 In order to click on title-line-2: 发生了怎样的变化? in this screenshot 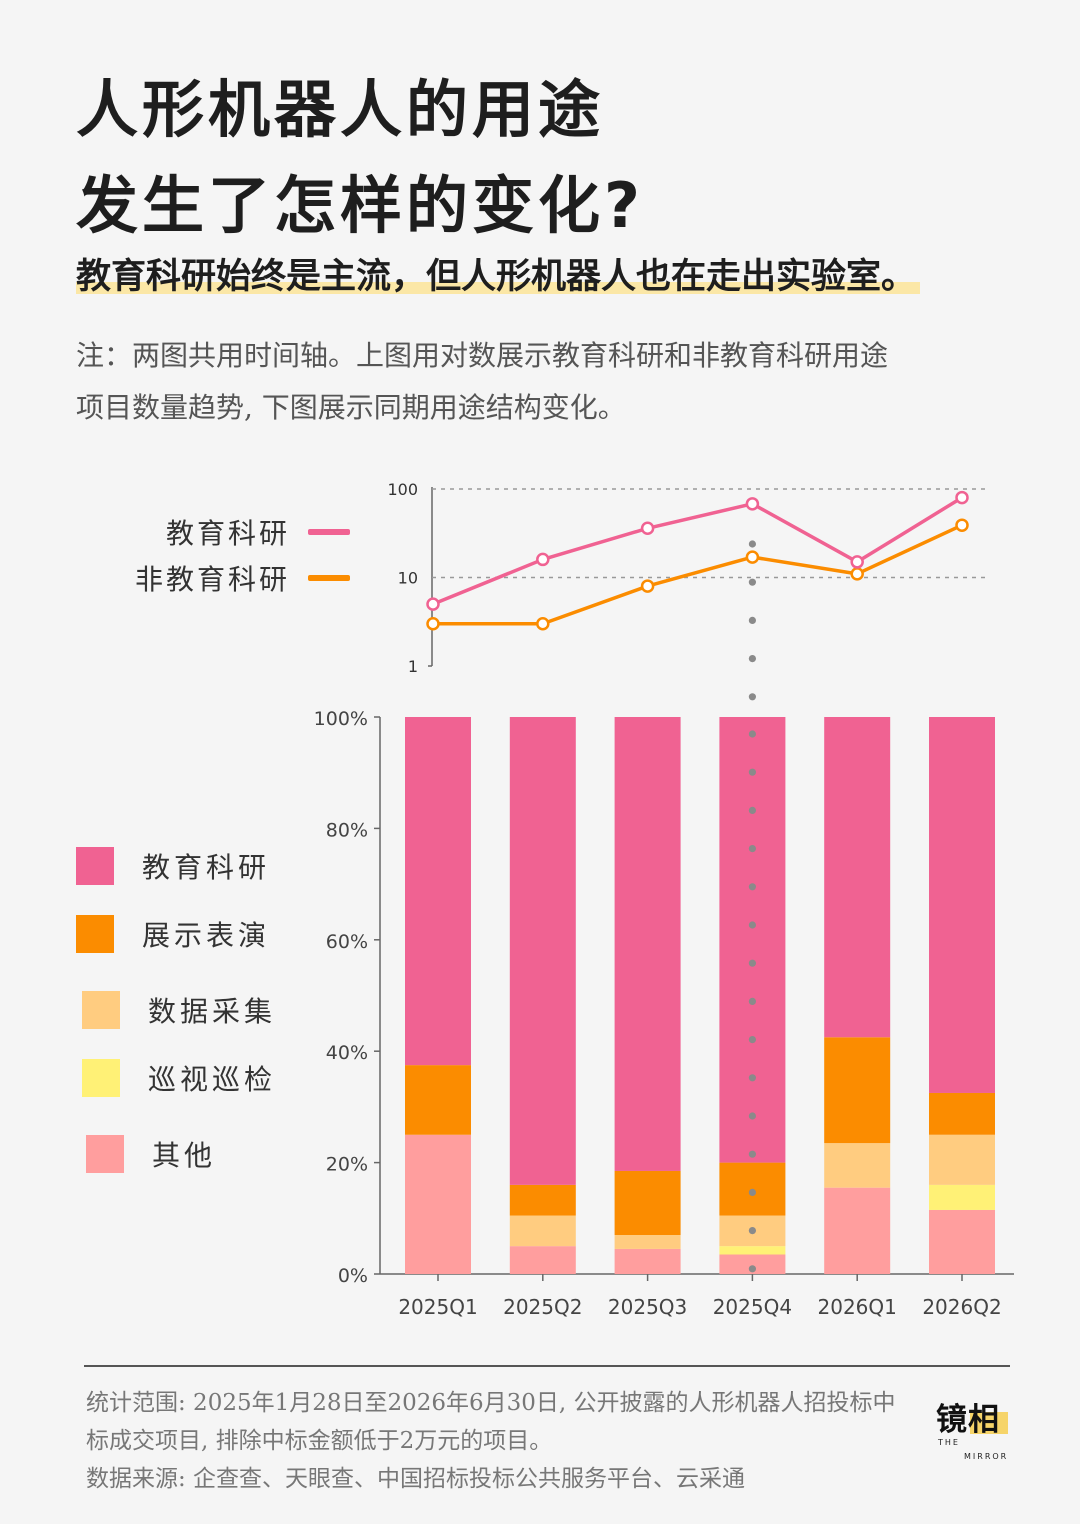, I will do `click(360, 205)`.